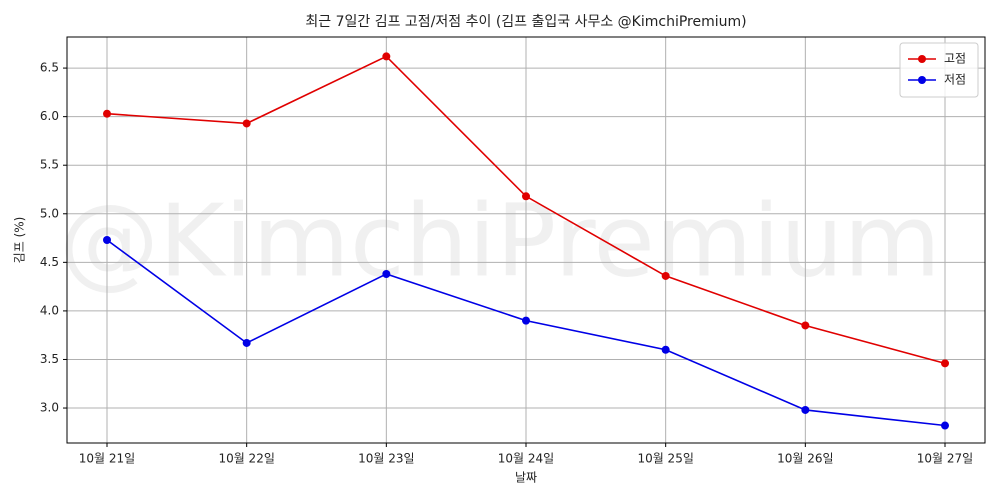 Image resolution: width=1000 pixels, height=504 pixels. What do you see at coordinates (526, 478) in the screenshot?
I see `x-axis-label: 날짜` at bounding box center [526, 478].